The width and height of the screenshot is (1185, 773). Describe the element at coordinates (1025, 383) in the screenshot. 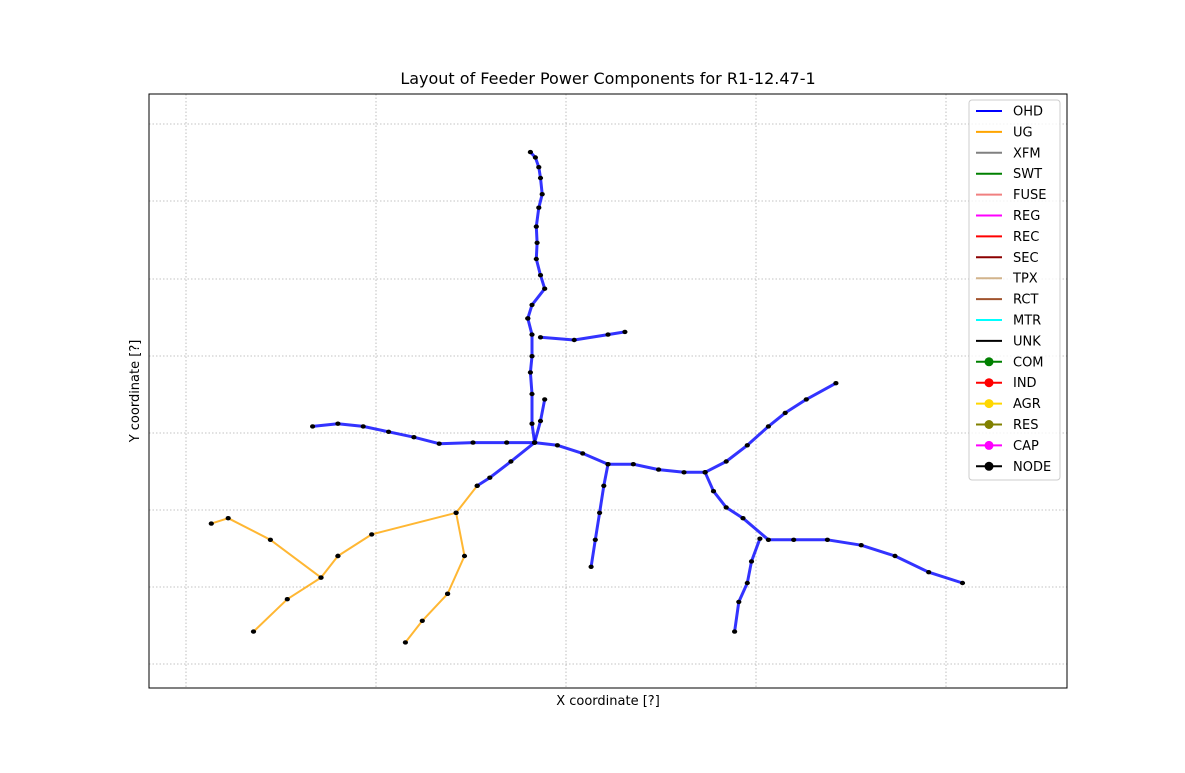

I see `legend-label-ind: IND` at that location.